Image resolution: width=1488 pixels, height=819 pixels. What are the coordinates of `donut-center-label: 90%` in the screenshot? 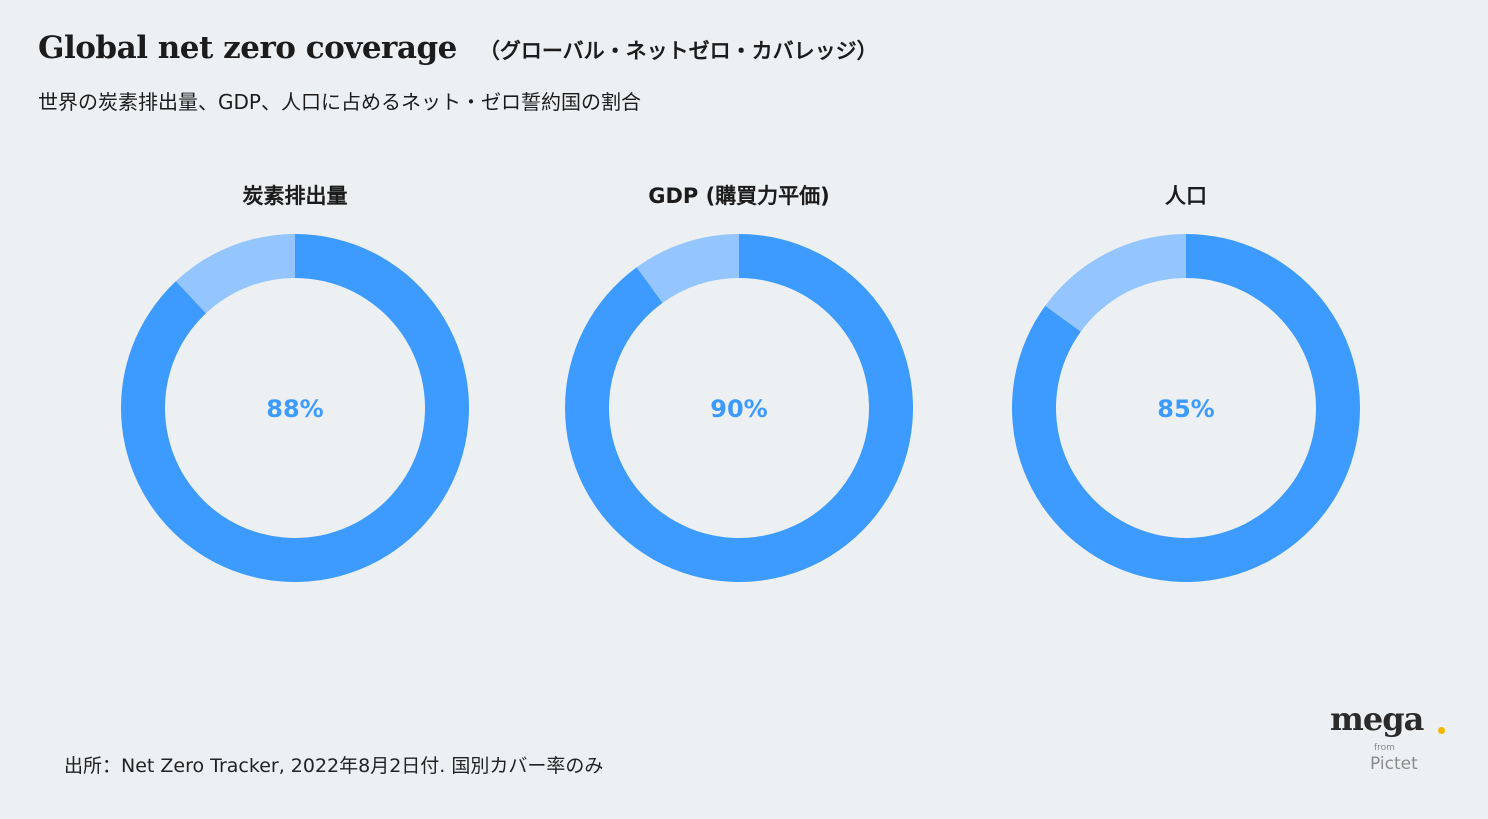 It's located at (738, 409).